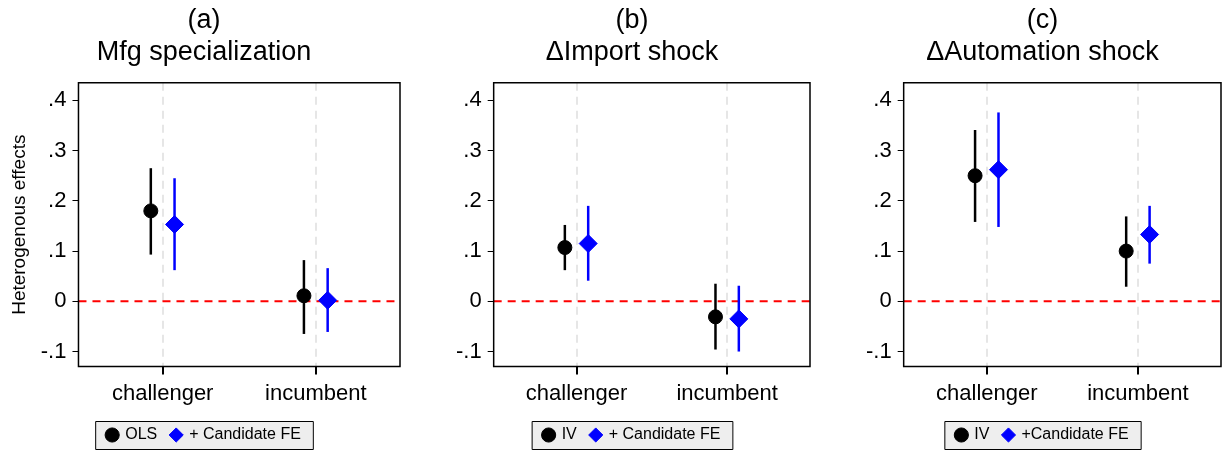 Image resolution: width=1231 pixels, height=459 pixels. Describe the element at coordinates (18, 224) in the screenshot. I see `y-axis-title: Heterogenous effects` at that location.